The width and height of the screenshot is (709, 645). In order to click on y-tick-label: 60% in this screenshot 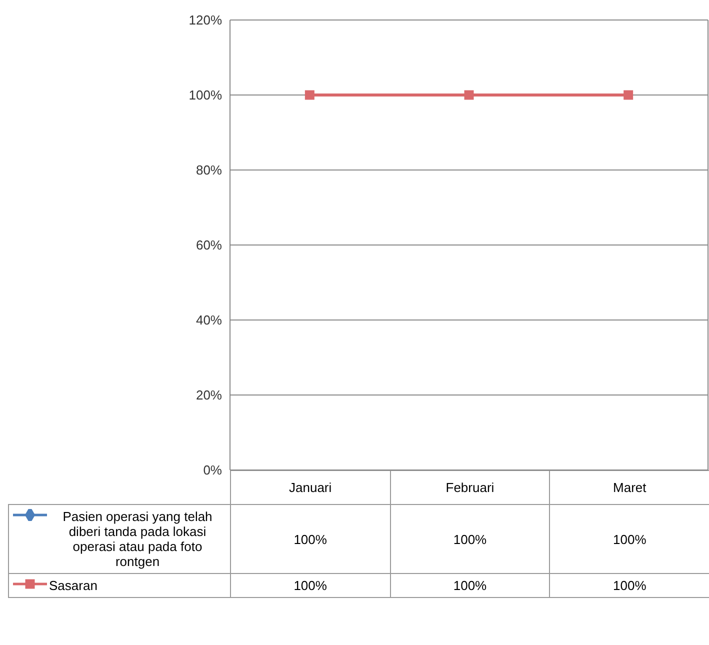, I will do `click(209, 245)`.